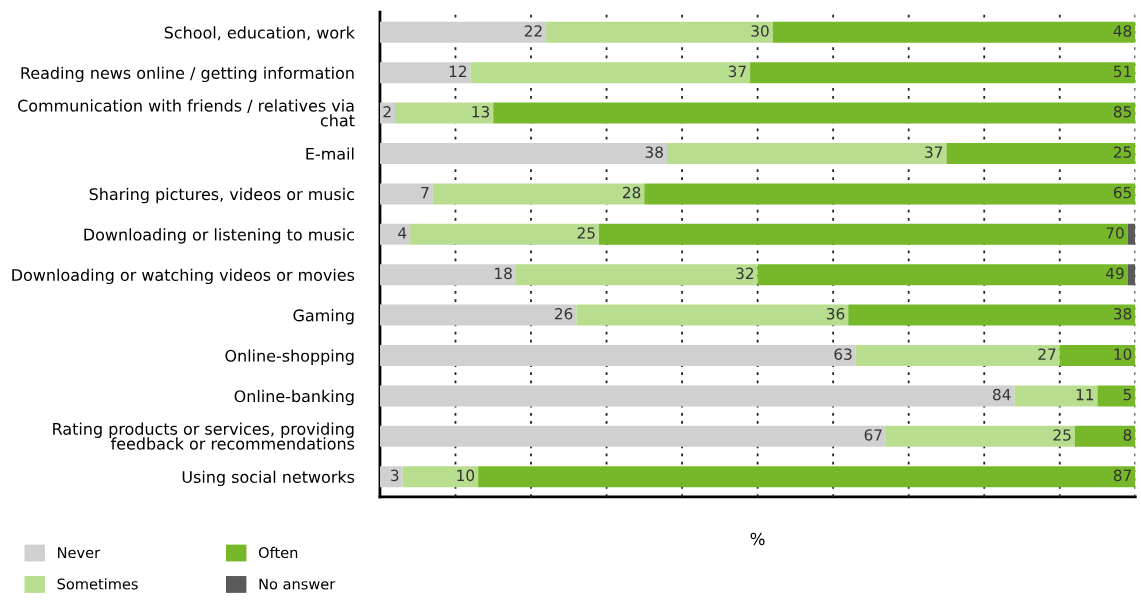  I want to click on data-label: 30, so click(760, 31).